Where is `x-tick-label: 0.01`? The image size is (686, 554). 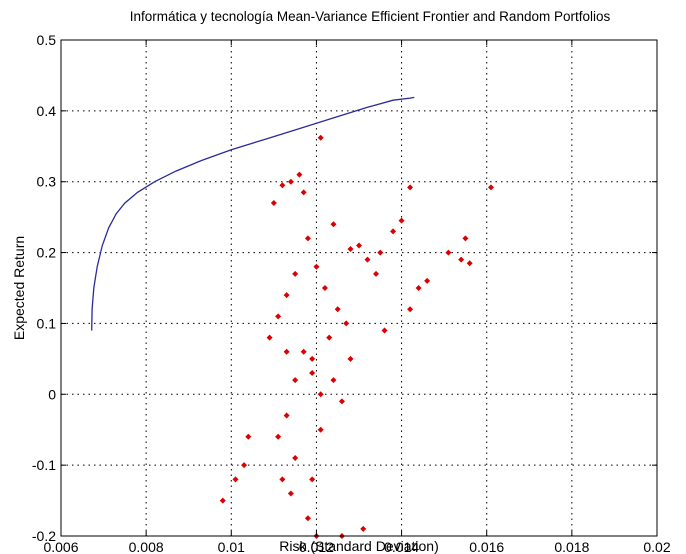
x-tick-label: 0.01 is located at coordinates (231, 546).